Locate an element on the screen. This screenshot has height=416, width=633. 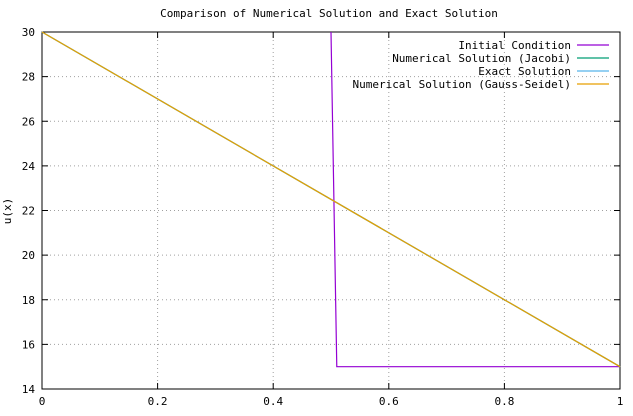
x-tick-label: 0 is located at coordinates (42, 401).